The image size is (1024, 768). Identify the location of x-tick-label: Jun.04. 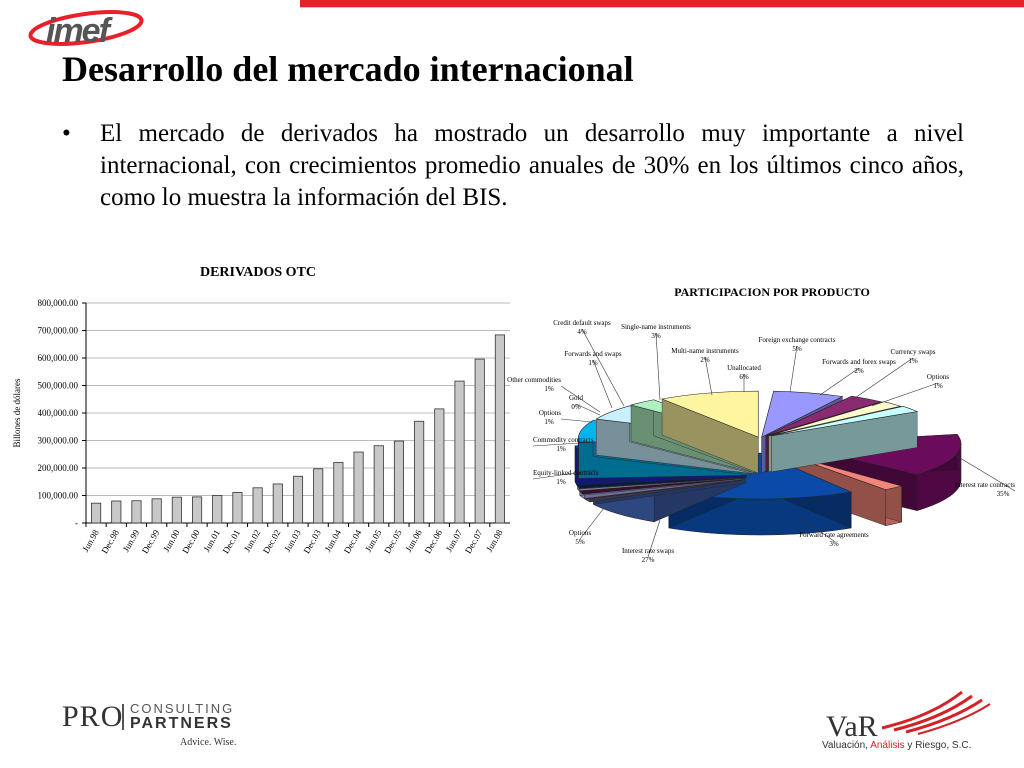
(333, 541).